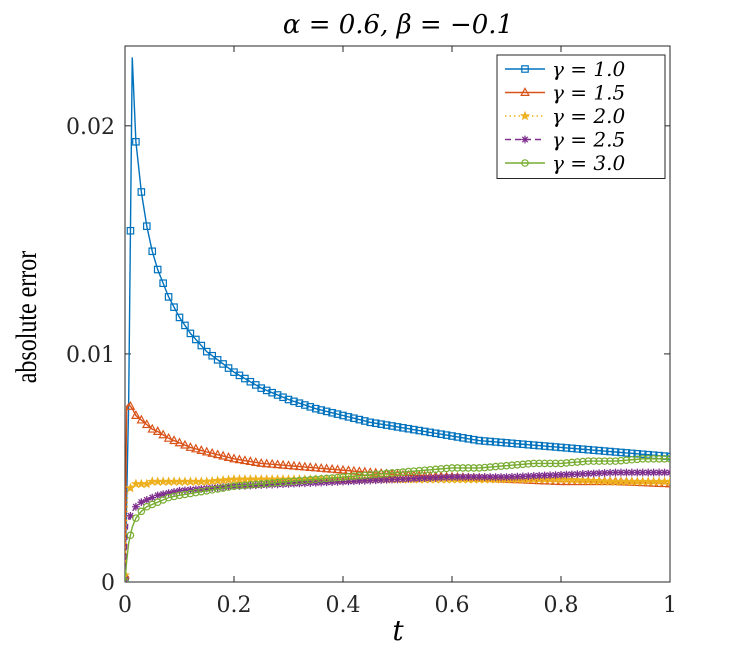 The width and height of the screenshot is (741, 654). What do you see at coordinates (588, 93) in the screenshot?
I see `legend-label: γ = 1.5` at bounding box center [588, 93].